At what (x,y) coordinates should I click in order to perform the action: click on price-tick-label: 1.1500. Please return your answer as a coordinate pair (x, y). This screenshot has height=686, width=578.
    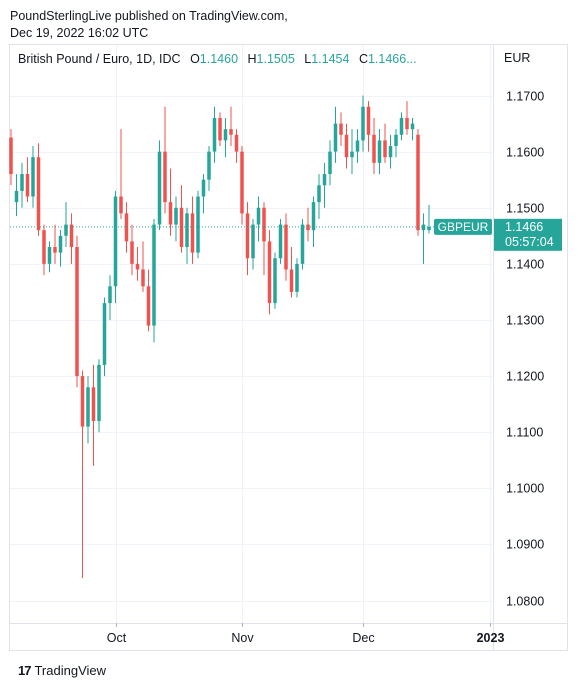
    Looking at the image, I should click on (525, 209).